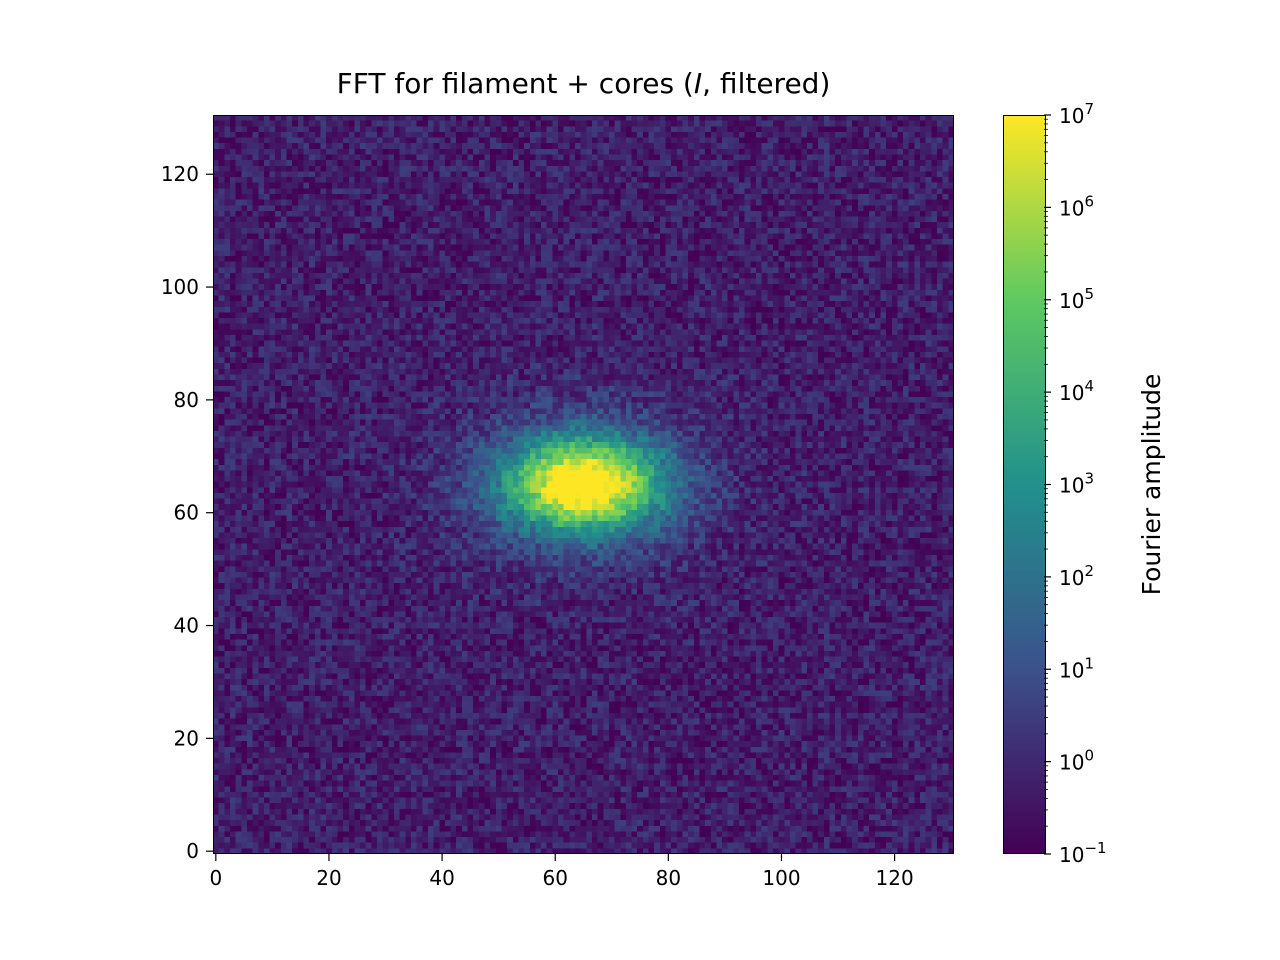 The height and width of the screenshot is (960, 1280). Describe the element at coordinates (186, 738) in the screenshot. I see `y-tick-label: 20` at that location.